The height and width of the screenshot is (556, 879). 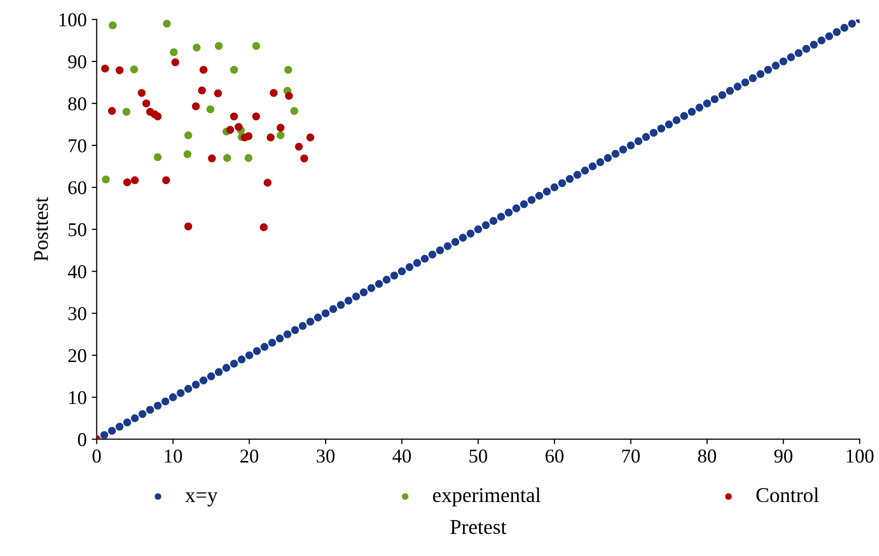 I want to click on legend-label: x=y, so click(x=201, y=499).